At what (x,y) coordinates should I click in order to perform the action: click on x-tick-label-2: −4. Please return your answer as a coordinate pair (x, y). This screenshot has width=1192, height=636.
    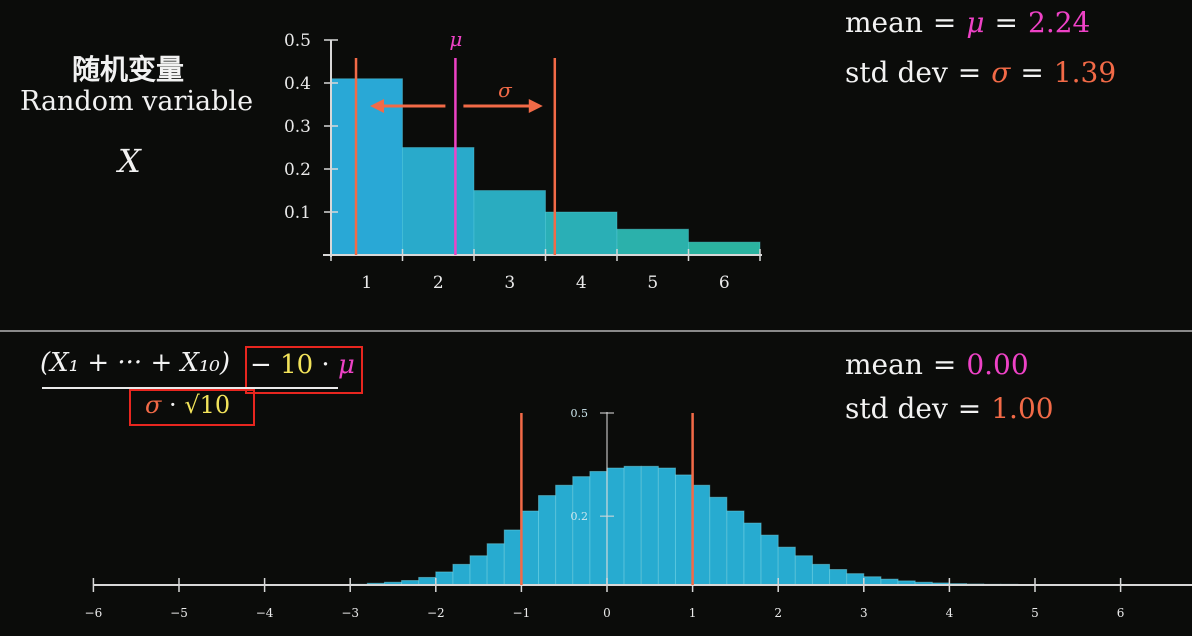
    Looking at the image, I should click on (265, 613).